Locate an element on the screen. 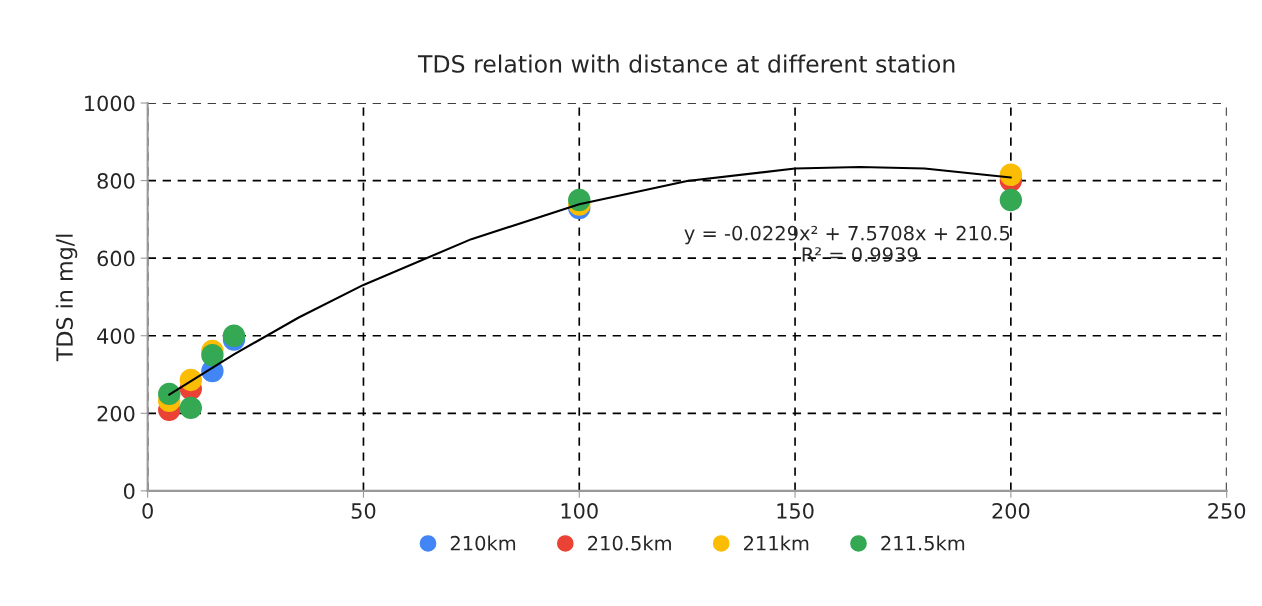 The image size is (1262, 606). x-tick-label: 200 is located at coordinates (1011, 511).